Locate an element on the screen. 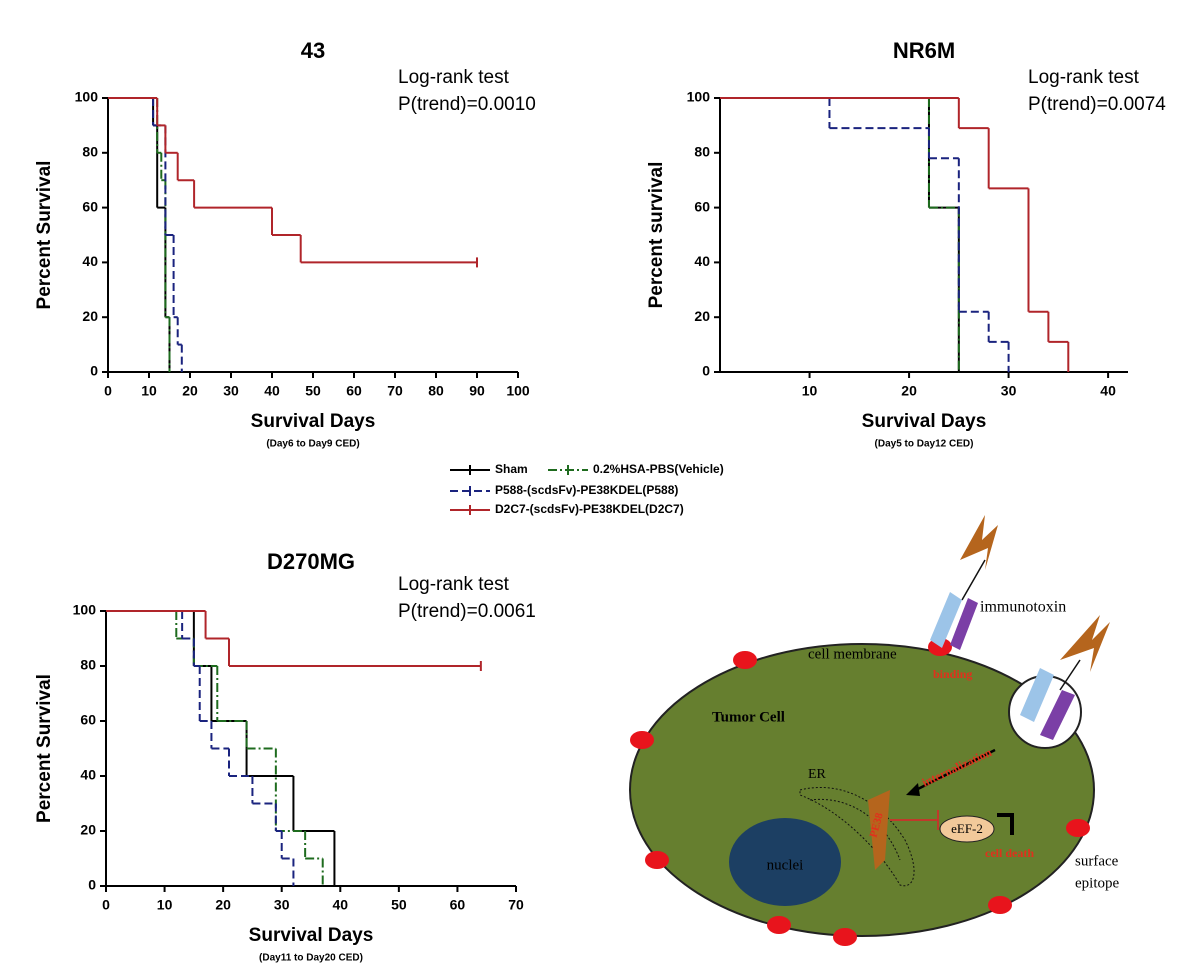 This screenshot has height=968, width=1200. annotation: P(trend)=0.0061 is located at coordinates (467, 611).